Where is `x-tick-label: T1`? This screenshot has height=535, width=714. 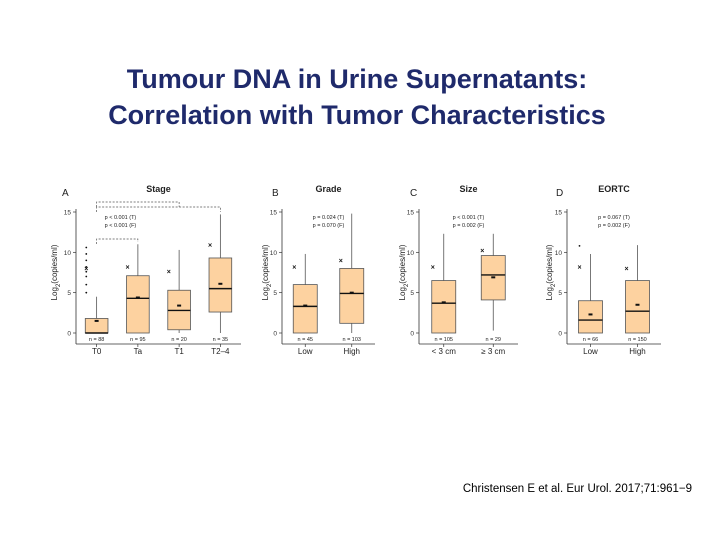
x-tick-label: T1 is located at coordinates (179, 351).